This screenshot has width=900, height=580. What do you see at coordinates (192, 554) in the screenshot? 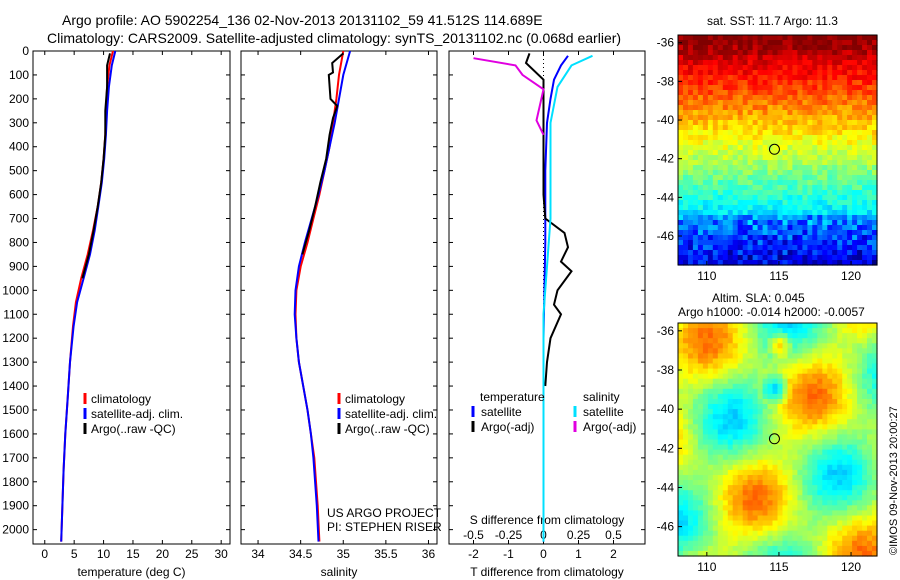
I see `x-tick-label: 25` at bounding box center [192, 554].